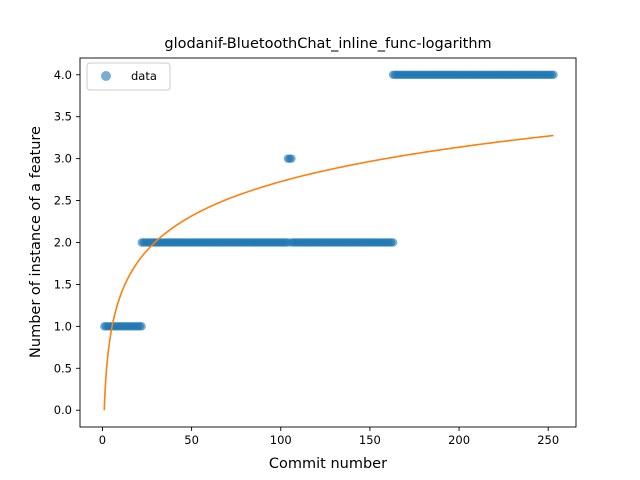 The width and height of the screenshot is (640, 480). What do you see at coordinates (144, 76) in the screenshot?
I see `legend-label-data: data` at bounding box center [144, 76].